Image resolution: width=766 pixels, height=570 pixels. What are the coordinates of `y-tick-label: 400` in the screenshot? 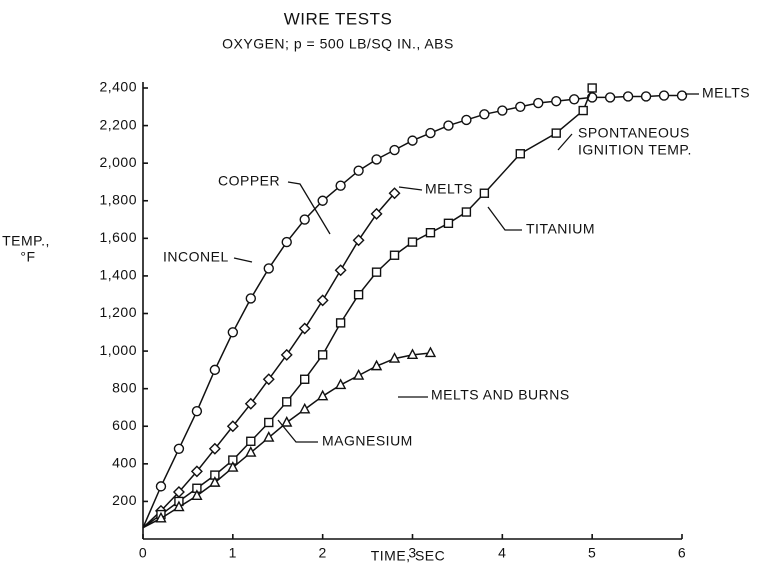 It's located at (124, 463).